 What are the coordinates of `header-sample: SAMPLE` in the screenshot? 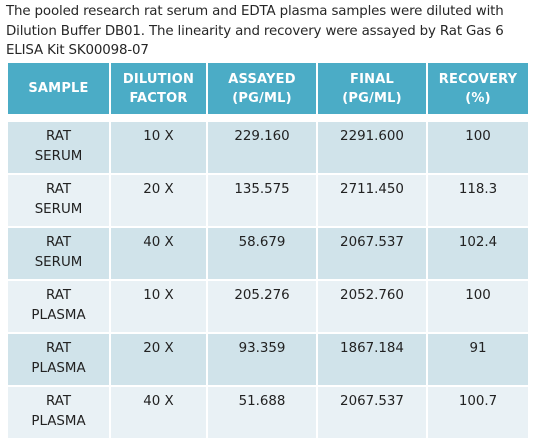 It's located at (58, 88).